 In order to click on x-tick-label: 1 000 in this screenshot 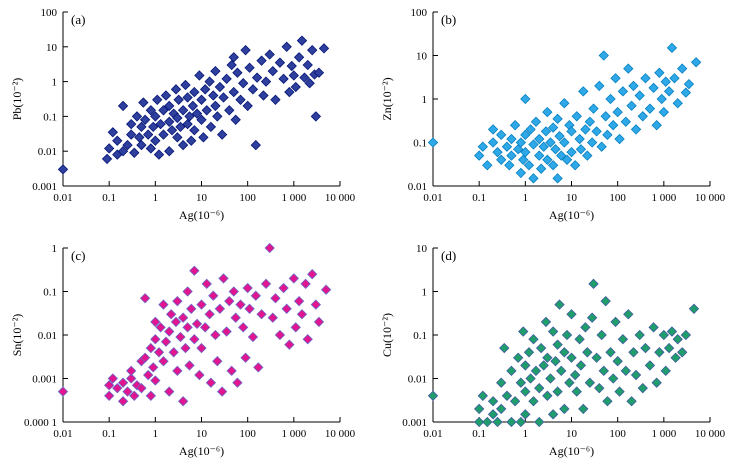, I will do `click(293, 434)`.